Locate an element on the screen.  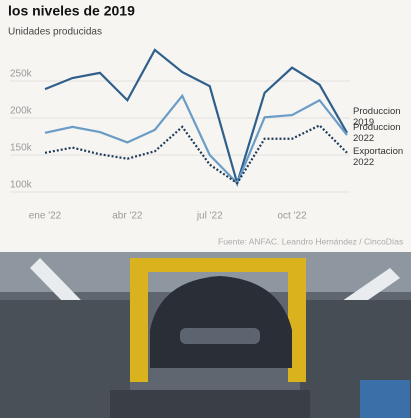
legend-label: Produccion 2019 is located at coordinates (377, 116).